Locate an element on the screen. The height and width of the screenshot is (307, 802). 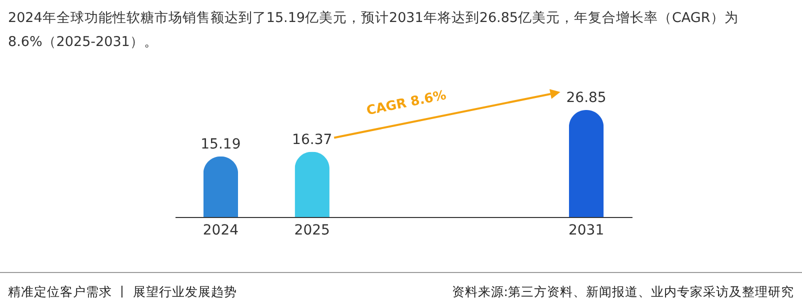
data-label: 26.85 is located at coordinates (586, 98).